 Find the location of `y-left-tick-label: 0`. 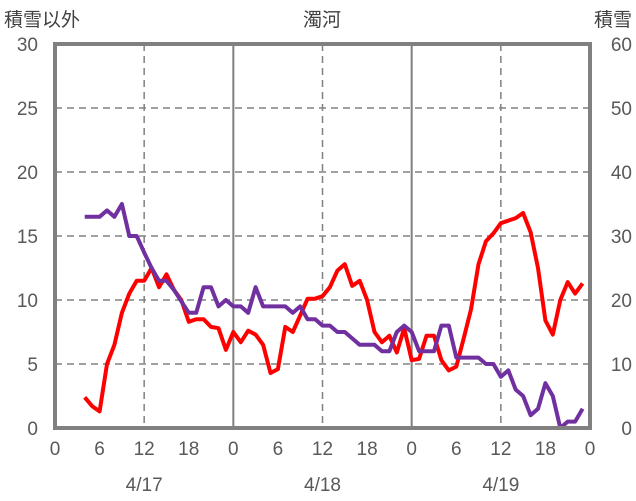

y-left-tick-label: 0 is located at coordinates (32, 429).